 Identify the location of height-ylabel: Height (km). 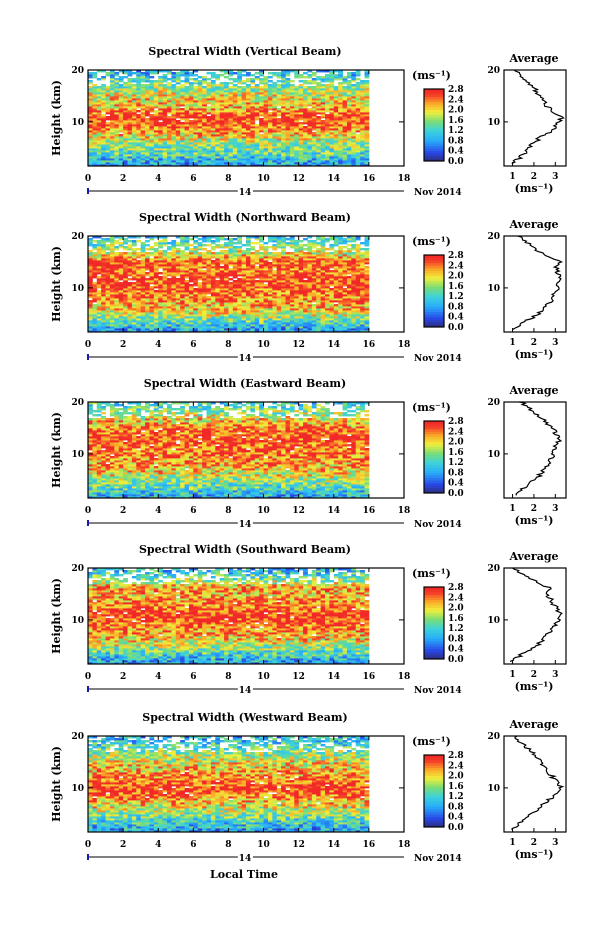
(56, 118).